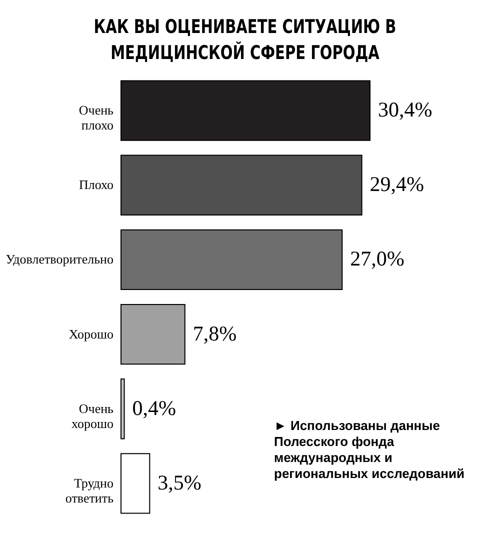 The height and width of the screenshot is (539, 491). What do you see at coordinates (92, 415) in the screenshot?
I see `y-tick-label: Очень хорошо` at bounding box center [92, 415].